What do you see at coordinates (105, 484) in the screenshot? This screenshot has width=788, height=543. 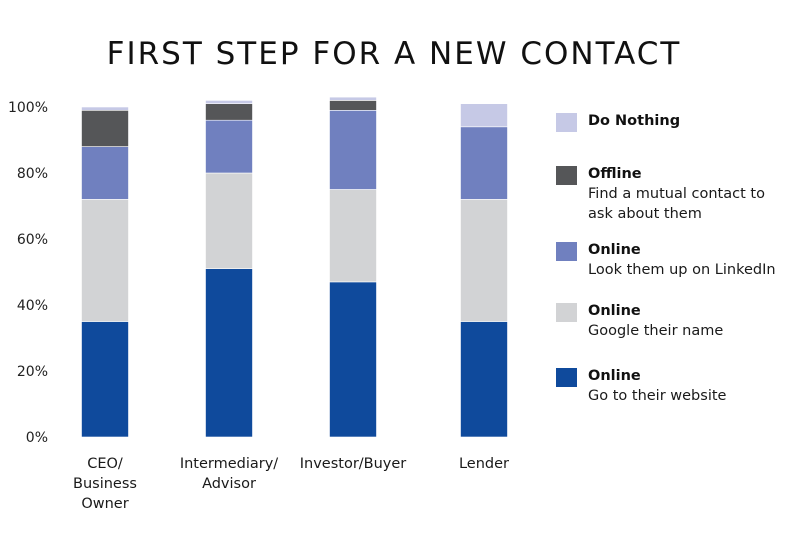 I see `x-tick-label: Business` at bounding box center [105, 484].